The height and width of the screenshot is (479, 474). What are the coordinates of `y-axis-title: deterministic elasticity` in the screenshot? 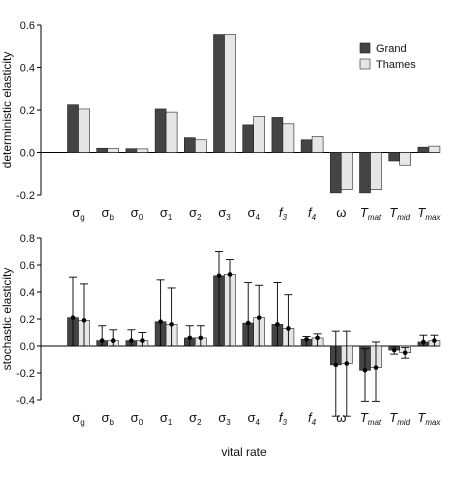 It's located at (7, 110).